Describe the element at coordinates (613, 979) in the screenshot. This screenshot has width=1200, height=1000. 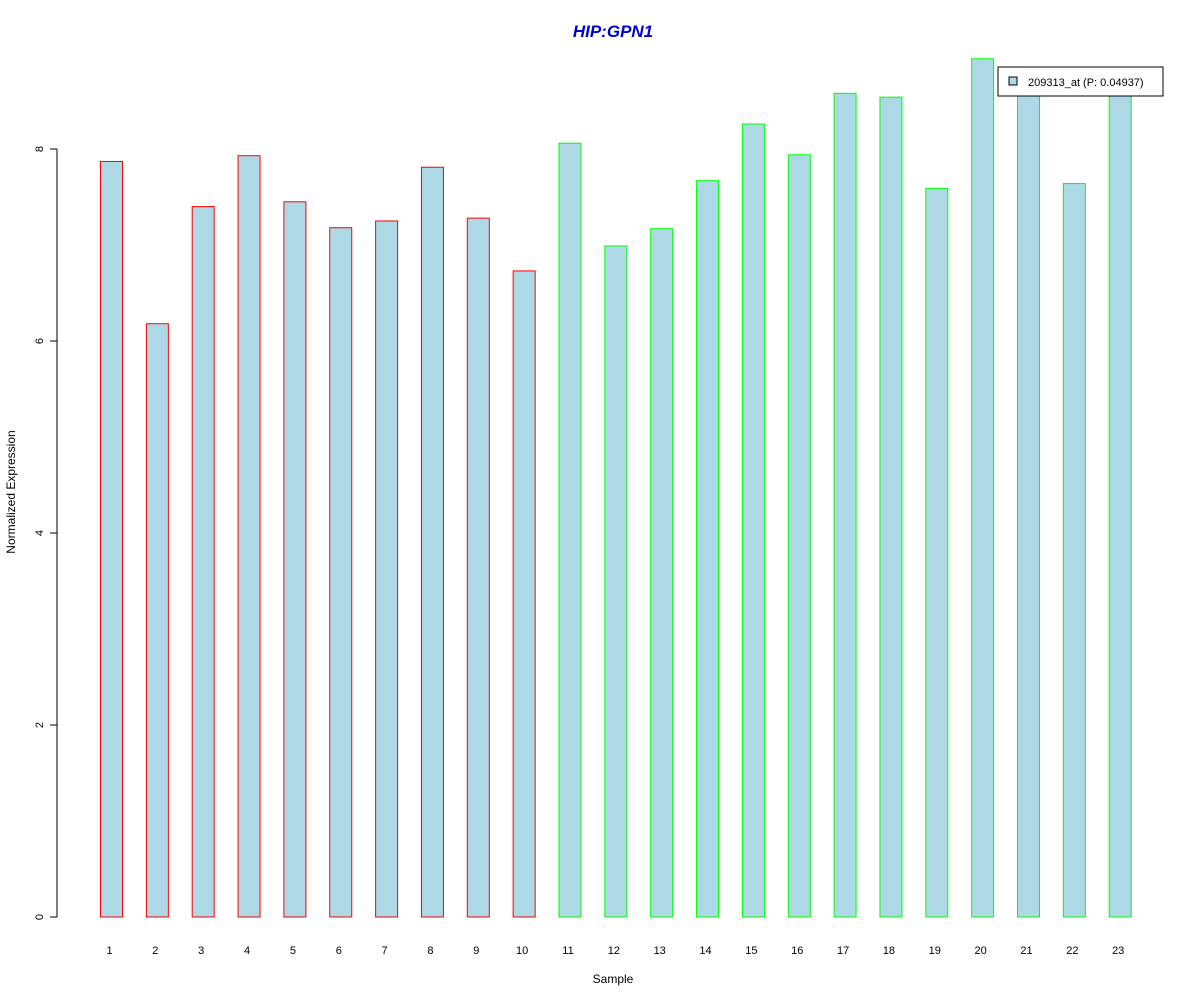
I see `x-axis-label: Sample` at that location.